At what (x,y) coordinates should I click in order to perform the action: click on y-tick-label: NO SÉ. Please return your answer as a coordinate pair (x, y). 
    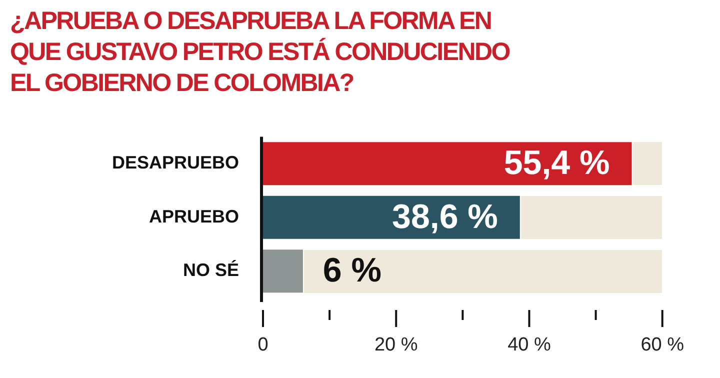
    Looking at the image, I should click on (210, 270).